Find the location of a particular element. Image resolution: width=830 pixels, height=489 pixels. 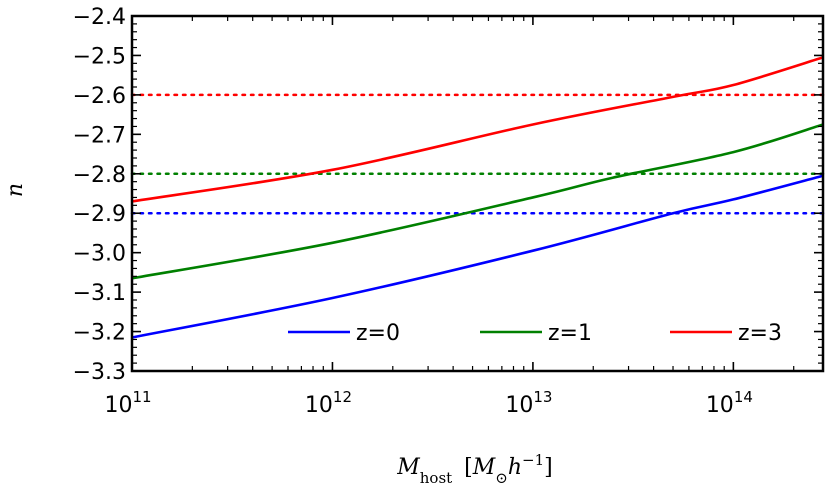

legend-label-z=1: z=1 is located at coordinates (570, 333).